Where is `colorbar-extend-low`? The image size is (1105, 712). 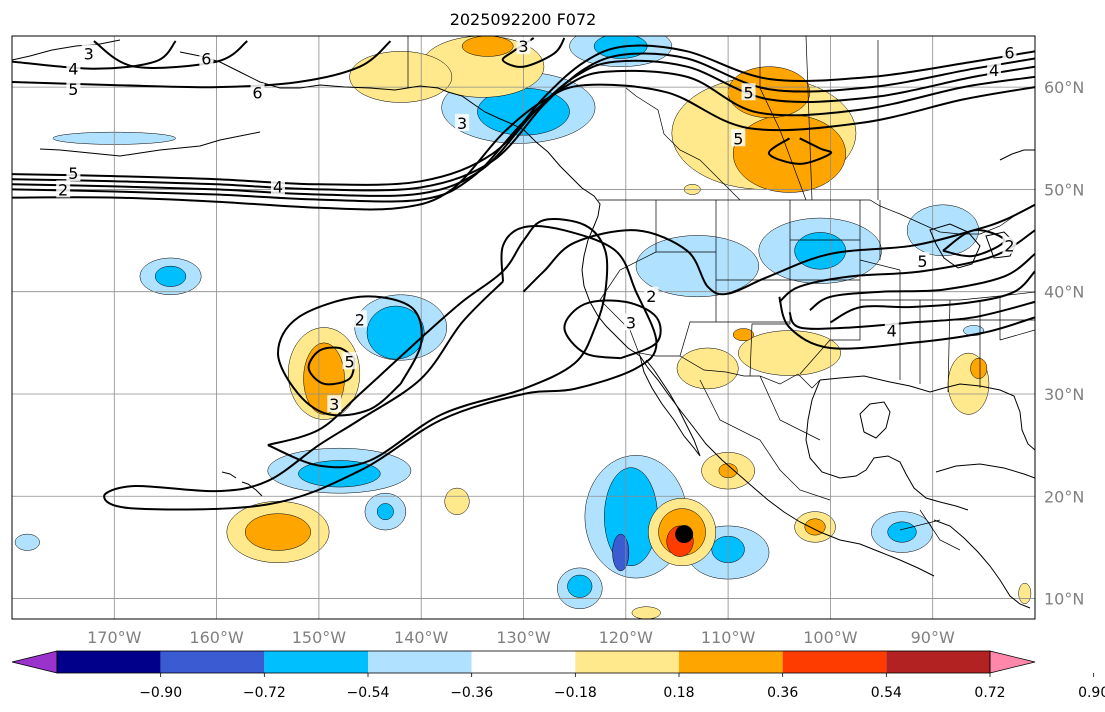 colorbar-extend-low is located at coordinates (34, 662).